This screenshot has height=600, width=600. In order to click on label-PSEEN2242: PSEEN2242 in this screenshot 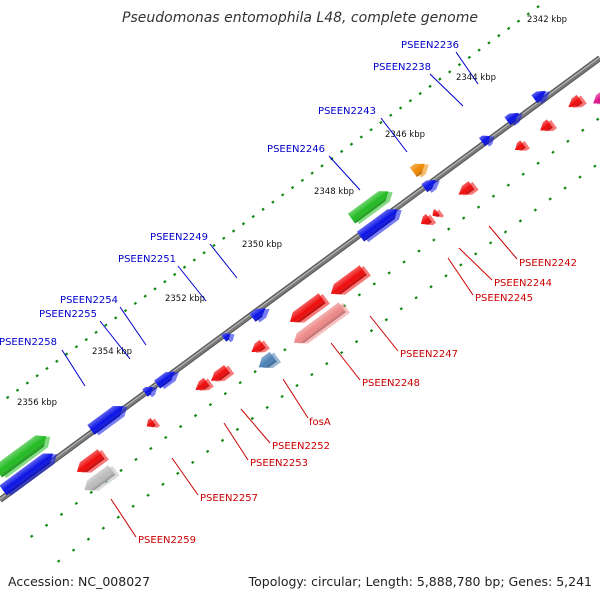, I will do `click(548, 263)`.